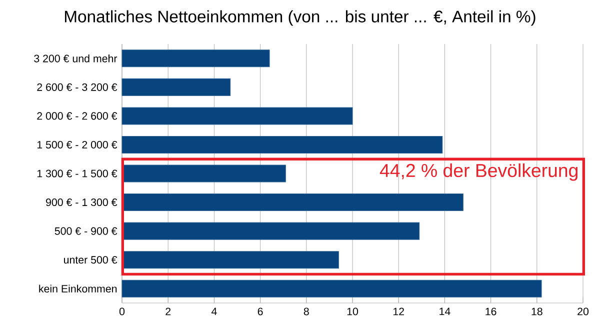 Image resolution: width=600 pixels, height=336 pixels. What do you see at coordinates (479, 172) in the screenshot?
I see `annotation: 44,2 % der Bevölkerung` at bounding box center [479, 172].